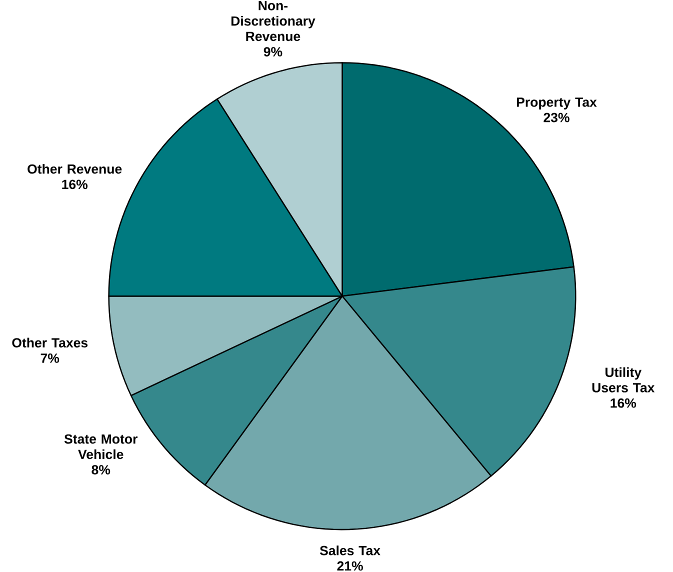 The width and height of the screenshot is (673, 572). Describe the element at coordinates (75, 169) in the screenshot. I see `slice-label: Other Revenue` at that location.